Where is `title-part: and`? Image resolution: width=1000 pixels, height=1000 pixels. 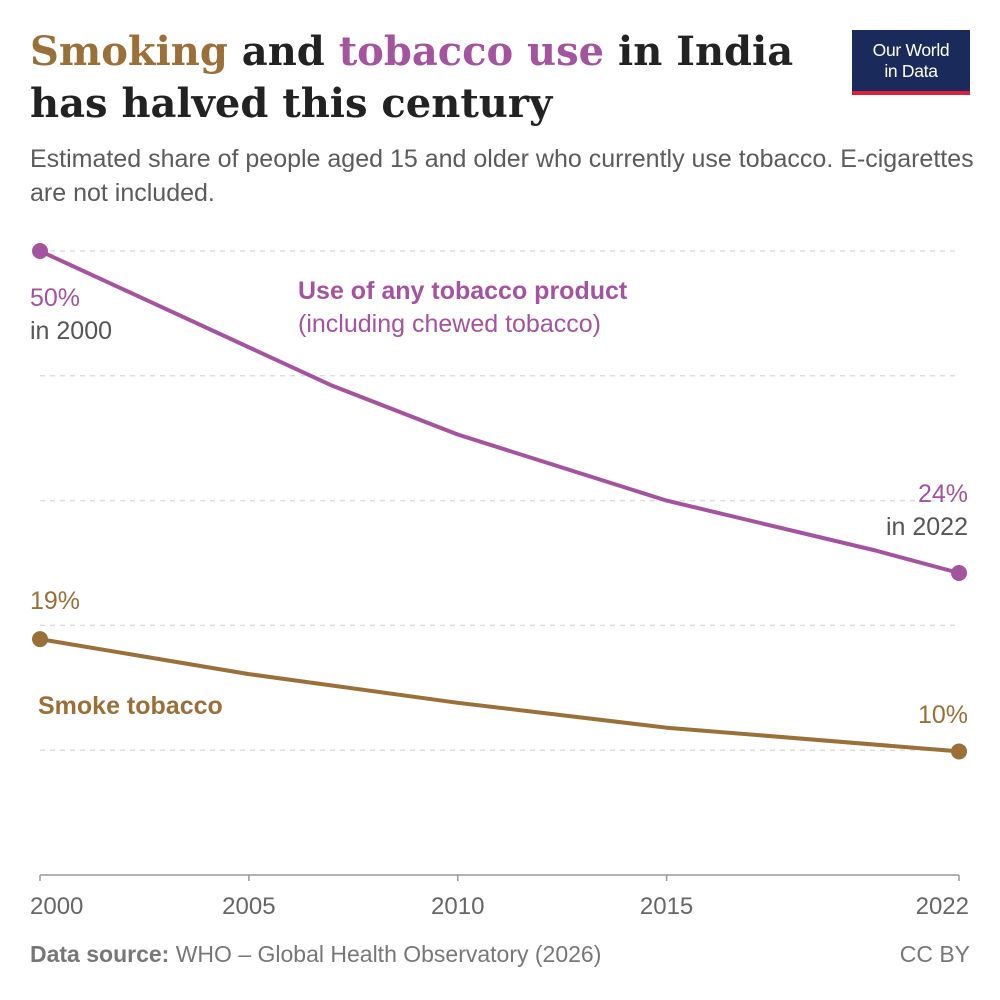 title-part: and is located at coordinates (283, 51).